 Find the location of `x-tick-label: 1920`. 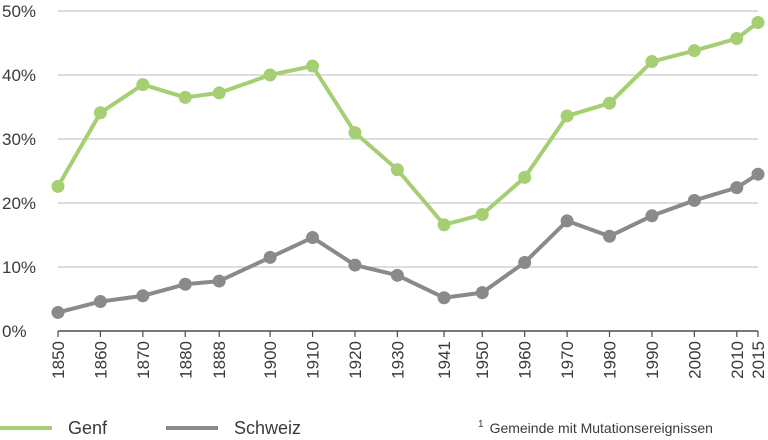

x-tick-label: 1920 is located at coordinates (355, 360).